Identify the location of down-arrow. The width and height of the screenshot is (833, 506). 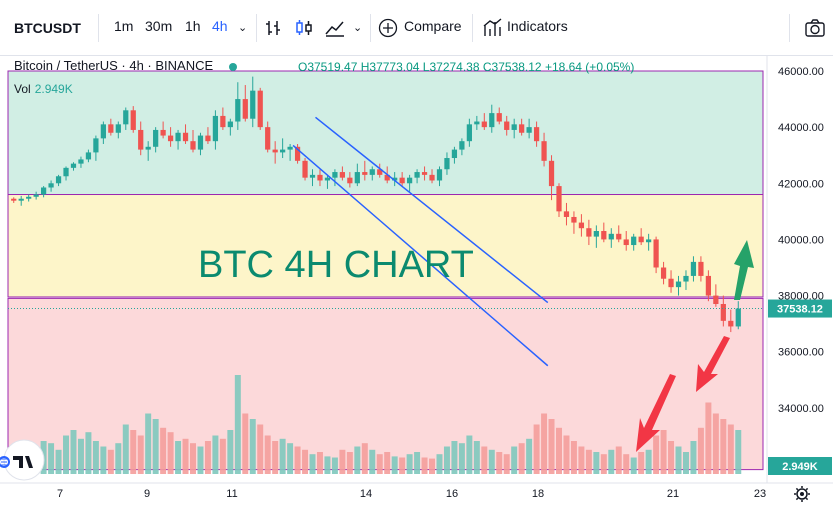
(656, 413).